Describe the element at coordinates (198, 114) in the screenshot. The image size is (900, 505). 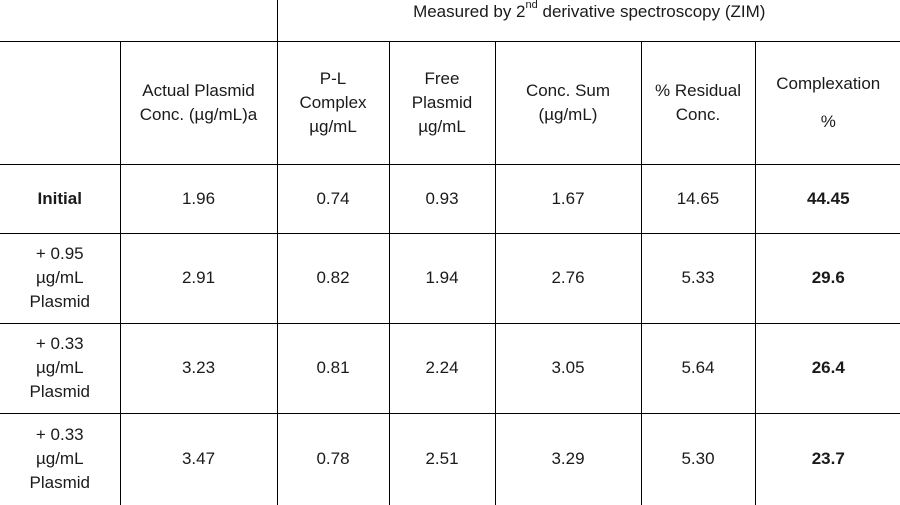
I see `header-actual-line-2: Conc. (µg/mL)a` at that location.